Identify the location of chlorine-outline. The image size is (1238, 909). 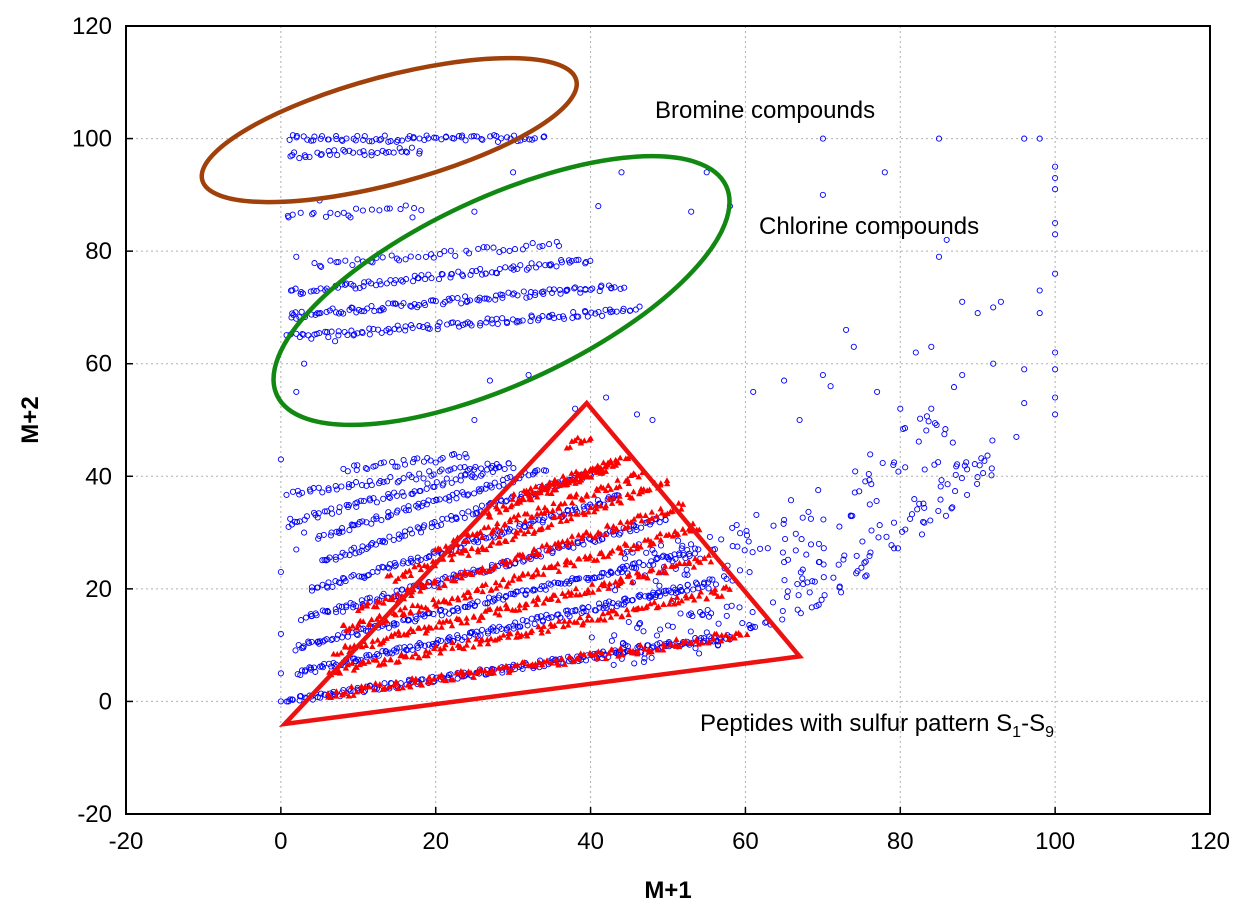
(501, 290).